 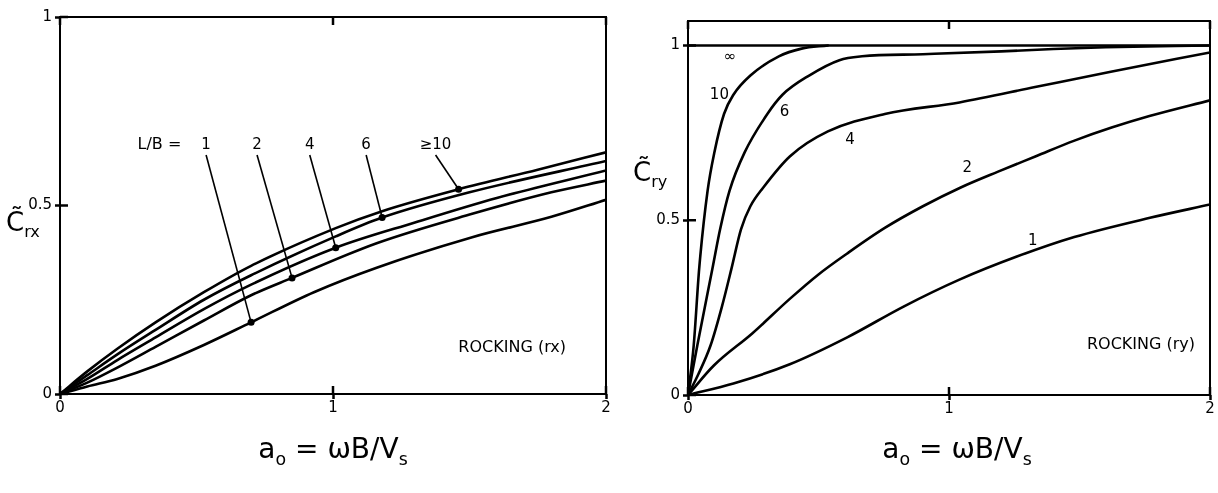 What do you see at coordinates (257, 143) in the screenshot?
I see `text: 2` at bounding box center [257, 143].